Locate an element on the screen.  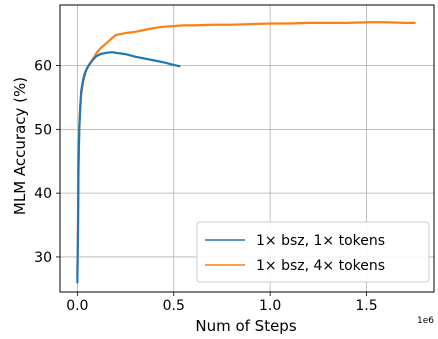
x-tick-label: 1.0 is located at coordinates (270, 306).